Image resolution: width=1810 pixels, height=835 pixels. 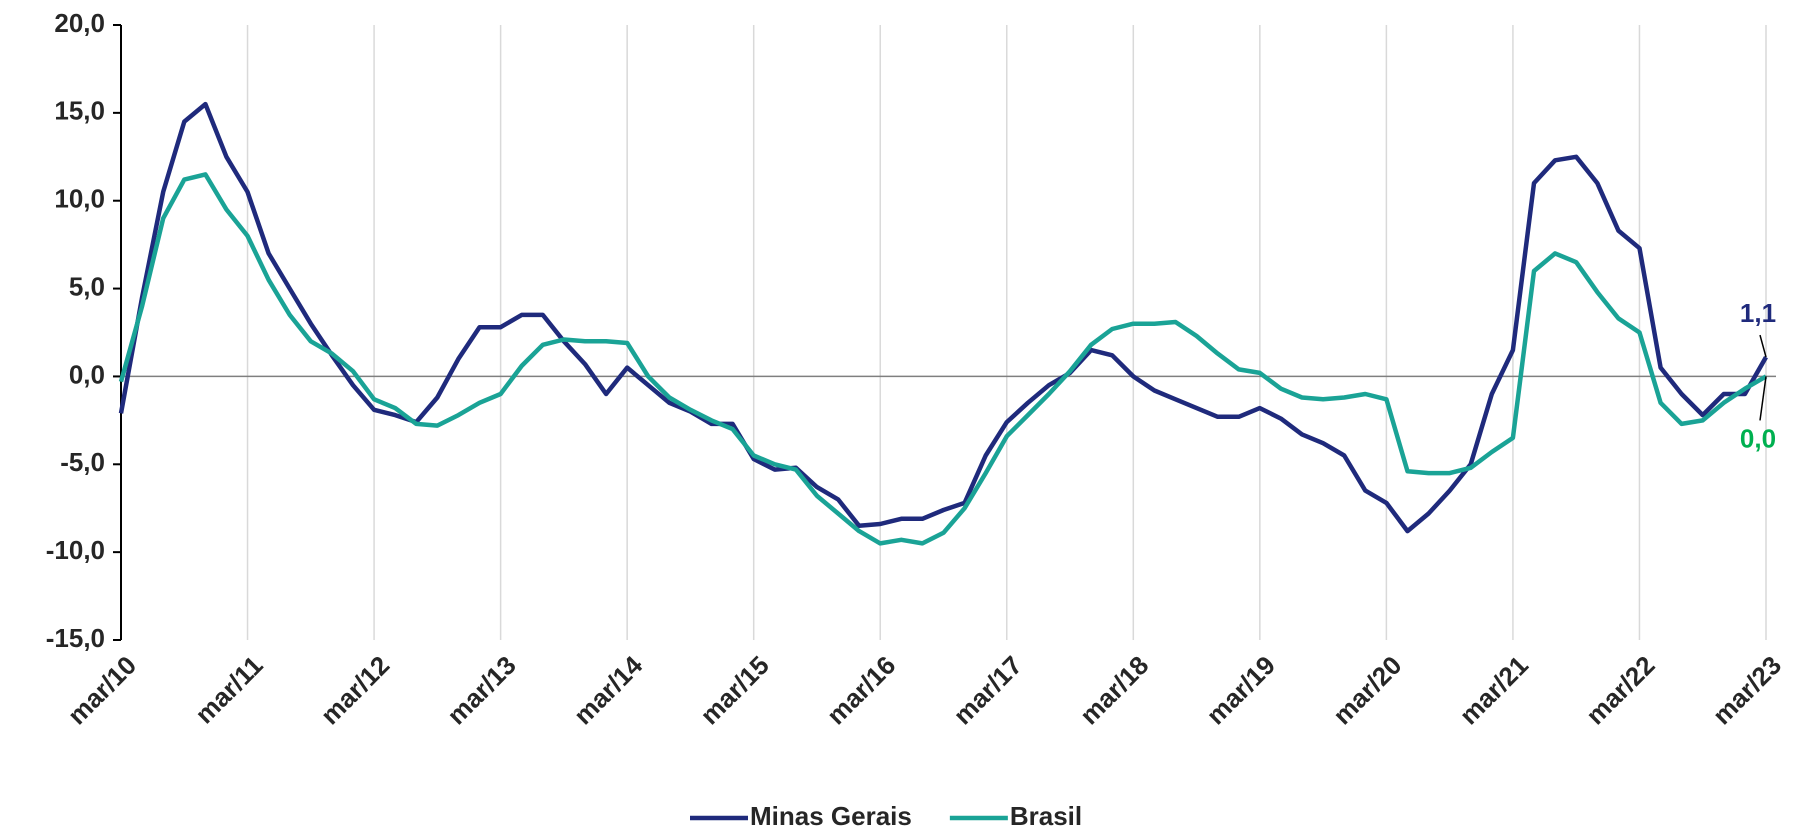 I want to click on x-tick-label: mar/12, so click(x=355, y=690).